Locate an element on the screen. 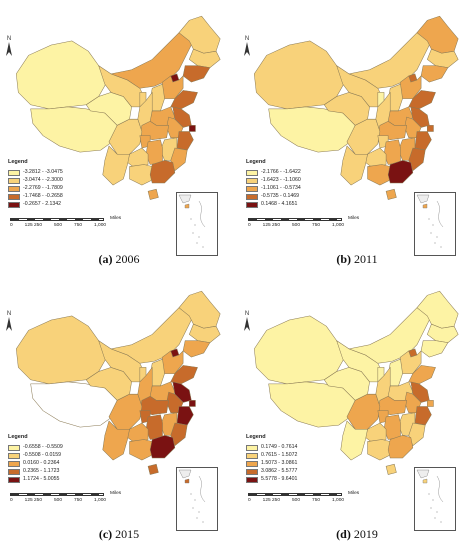 This screenshot has width=476, height=550. legend-item: 0.1468 - 4.1651 is located at coordinates (273, 205).